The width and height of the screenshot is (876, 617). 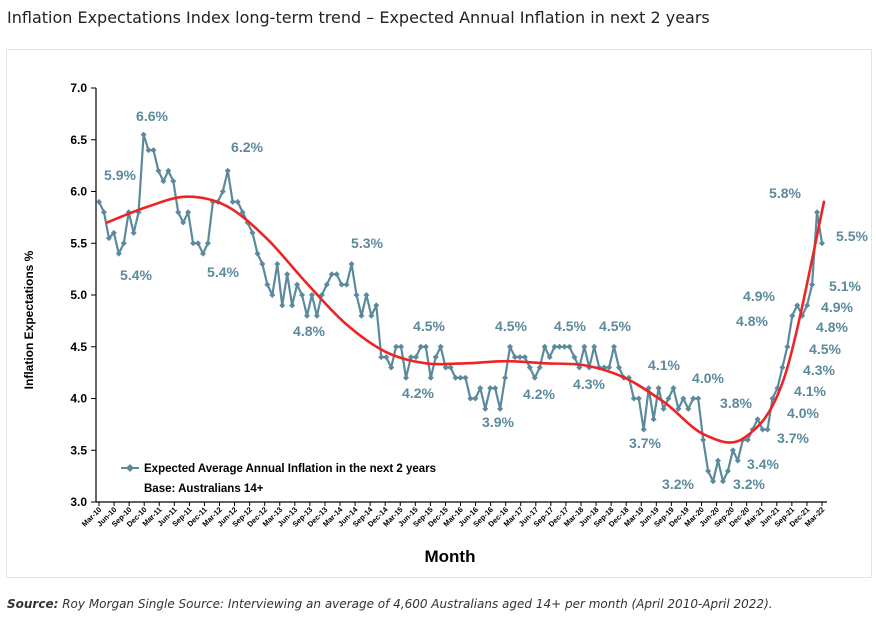 I want to click on data-label: 5.5%, so click(x=852, y=236).